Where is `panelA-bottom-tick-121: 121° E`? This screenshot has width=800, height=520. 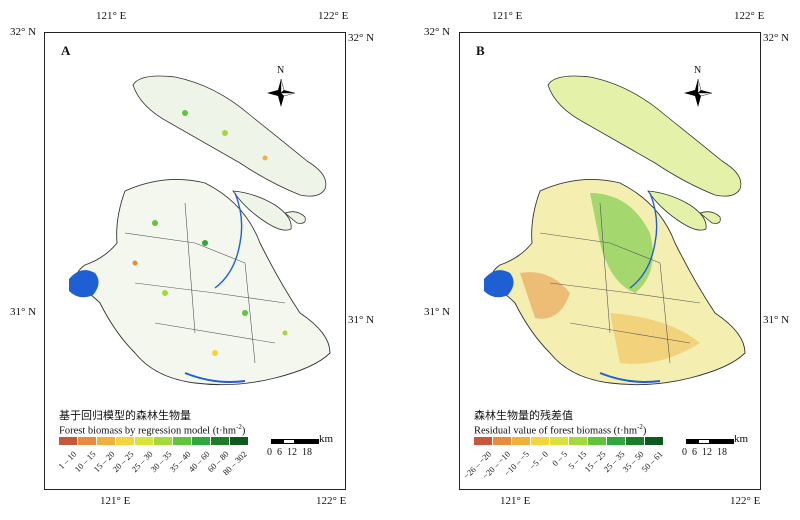
panelA-bottom-tick-121: 121° E is located at coordinates (115, 501).